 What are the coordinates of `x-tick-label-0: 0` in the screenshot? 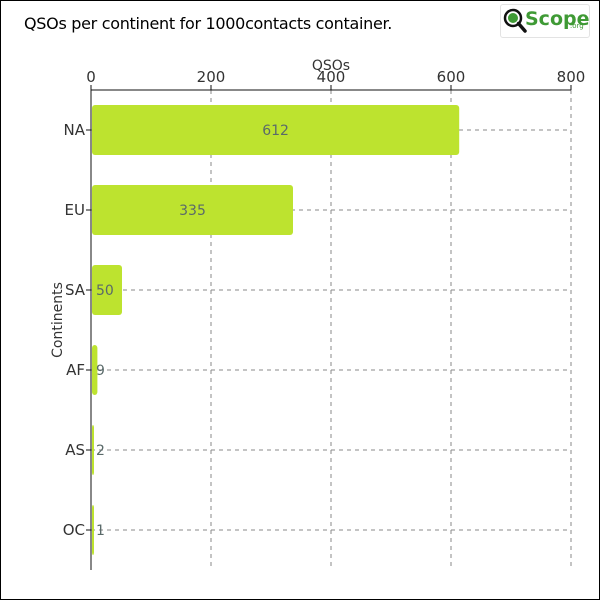 It's located at (91, 77).